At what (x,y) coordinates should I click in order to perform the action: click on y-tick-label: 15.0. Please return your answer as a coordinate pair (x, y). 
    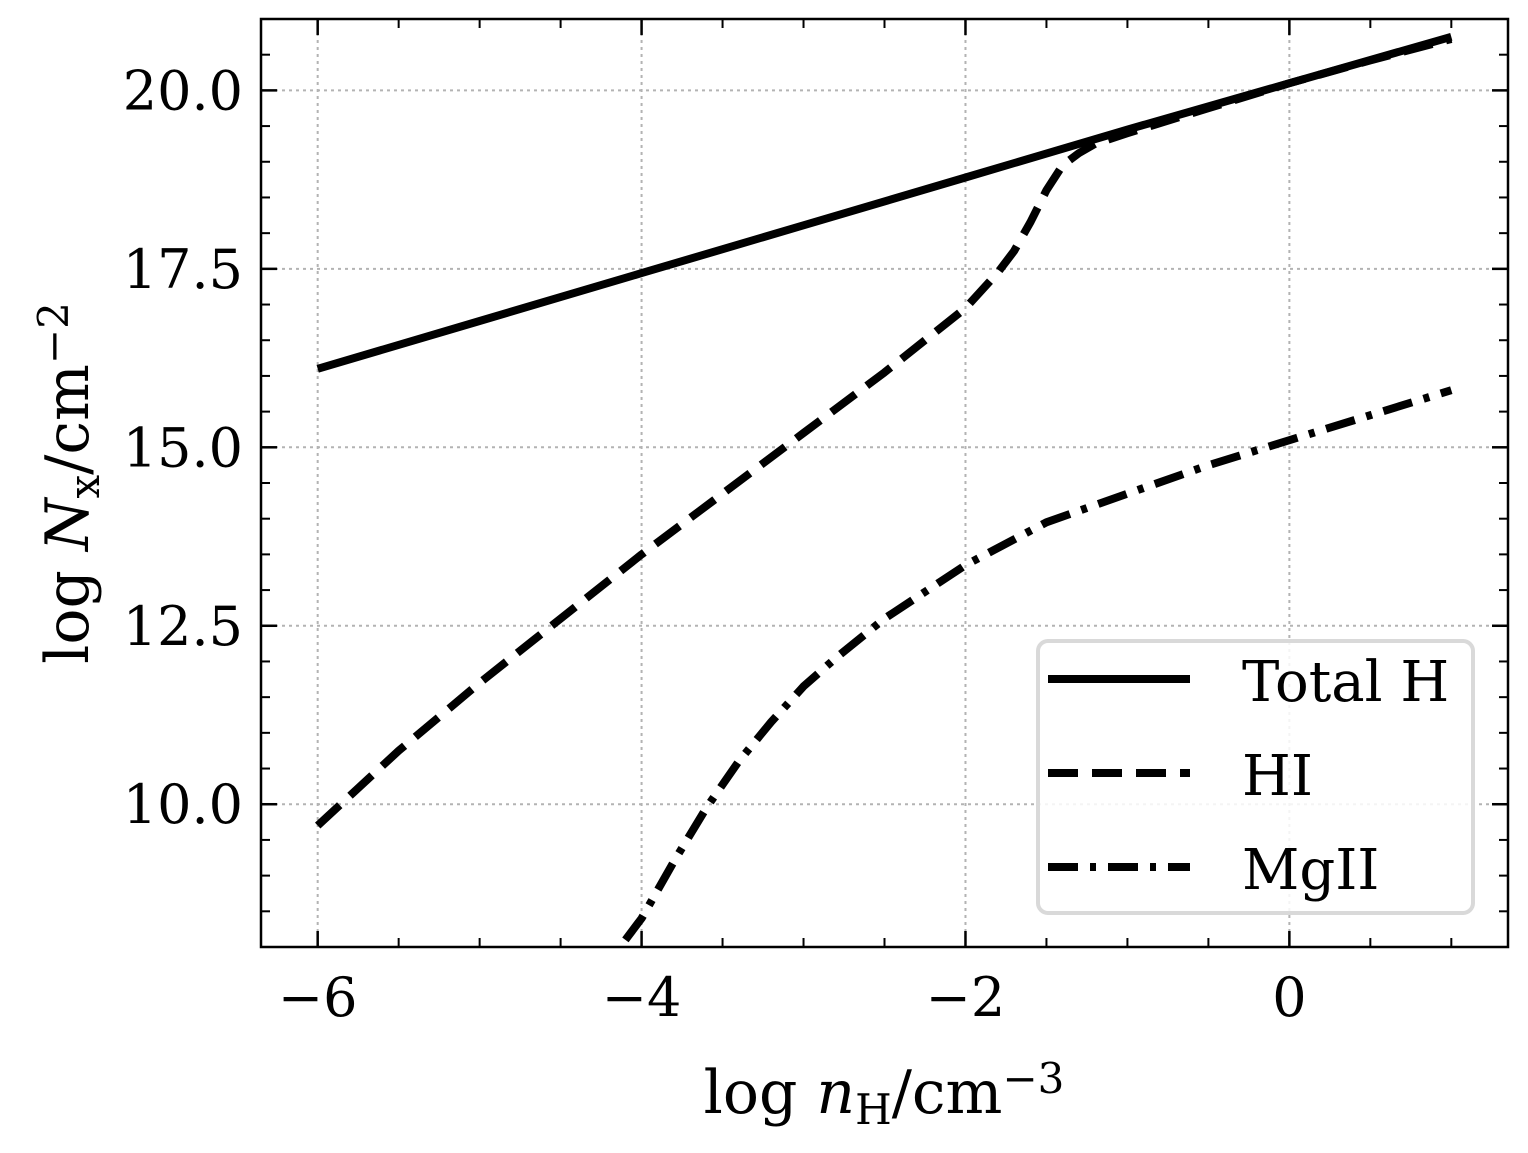
    Looking at the image, I should click on (183, 447).